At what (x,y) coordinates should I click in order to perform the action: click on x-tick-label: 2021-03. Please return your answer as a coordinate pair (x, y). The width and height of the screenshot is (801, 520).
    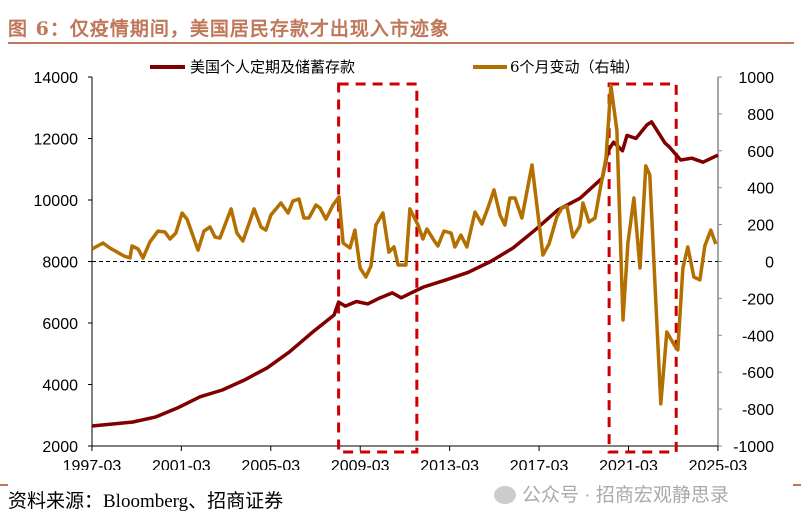
    Looking at the image, I should click on (628, 464).